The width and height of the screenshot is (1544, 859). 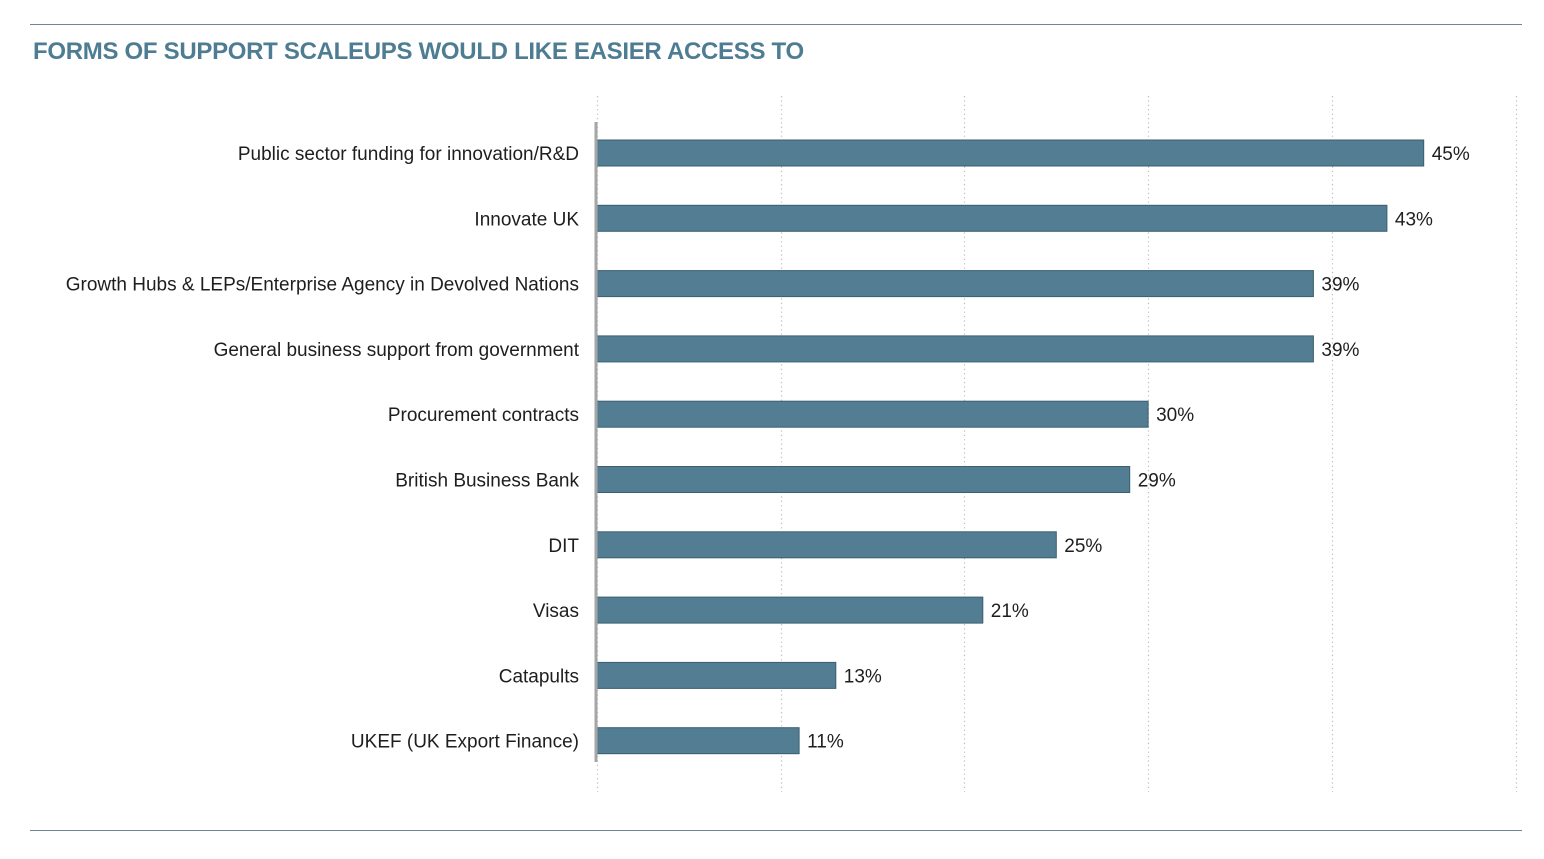 I want to click on category-label: Catapults, so click(x=539, y=676).